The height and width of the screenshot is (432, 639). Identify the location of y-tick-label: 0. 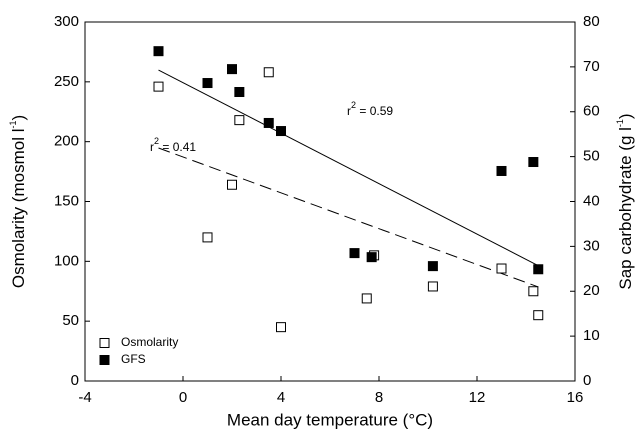
(75, 380).